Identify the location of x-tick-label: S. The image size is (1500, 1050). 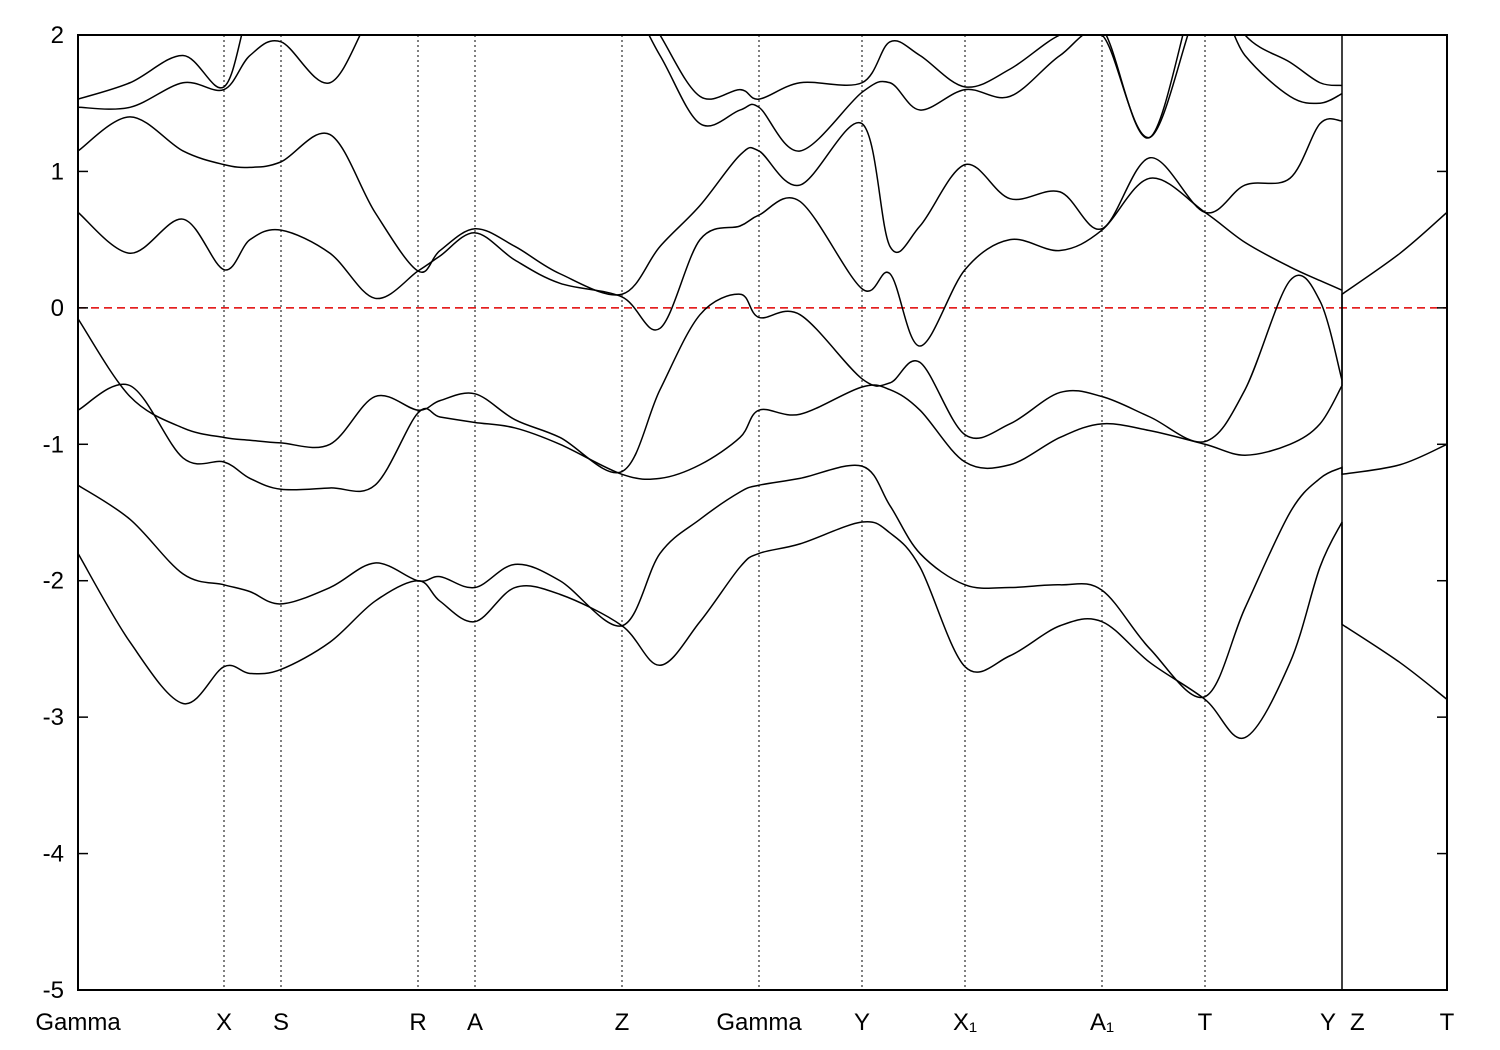
(281, 1022).